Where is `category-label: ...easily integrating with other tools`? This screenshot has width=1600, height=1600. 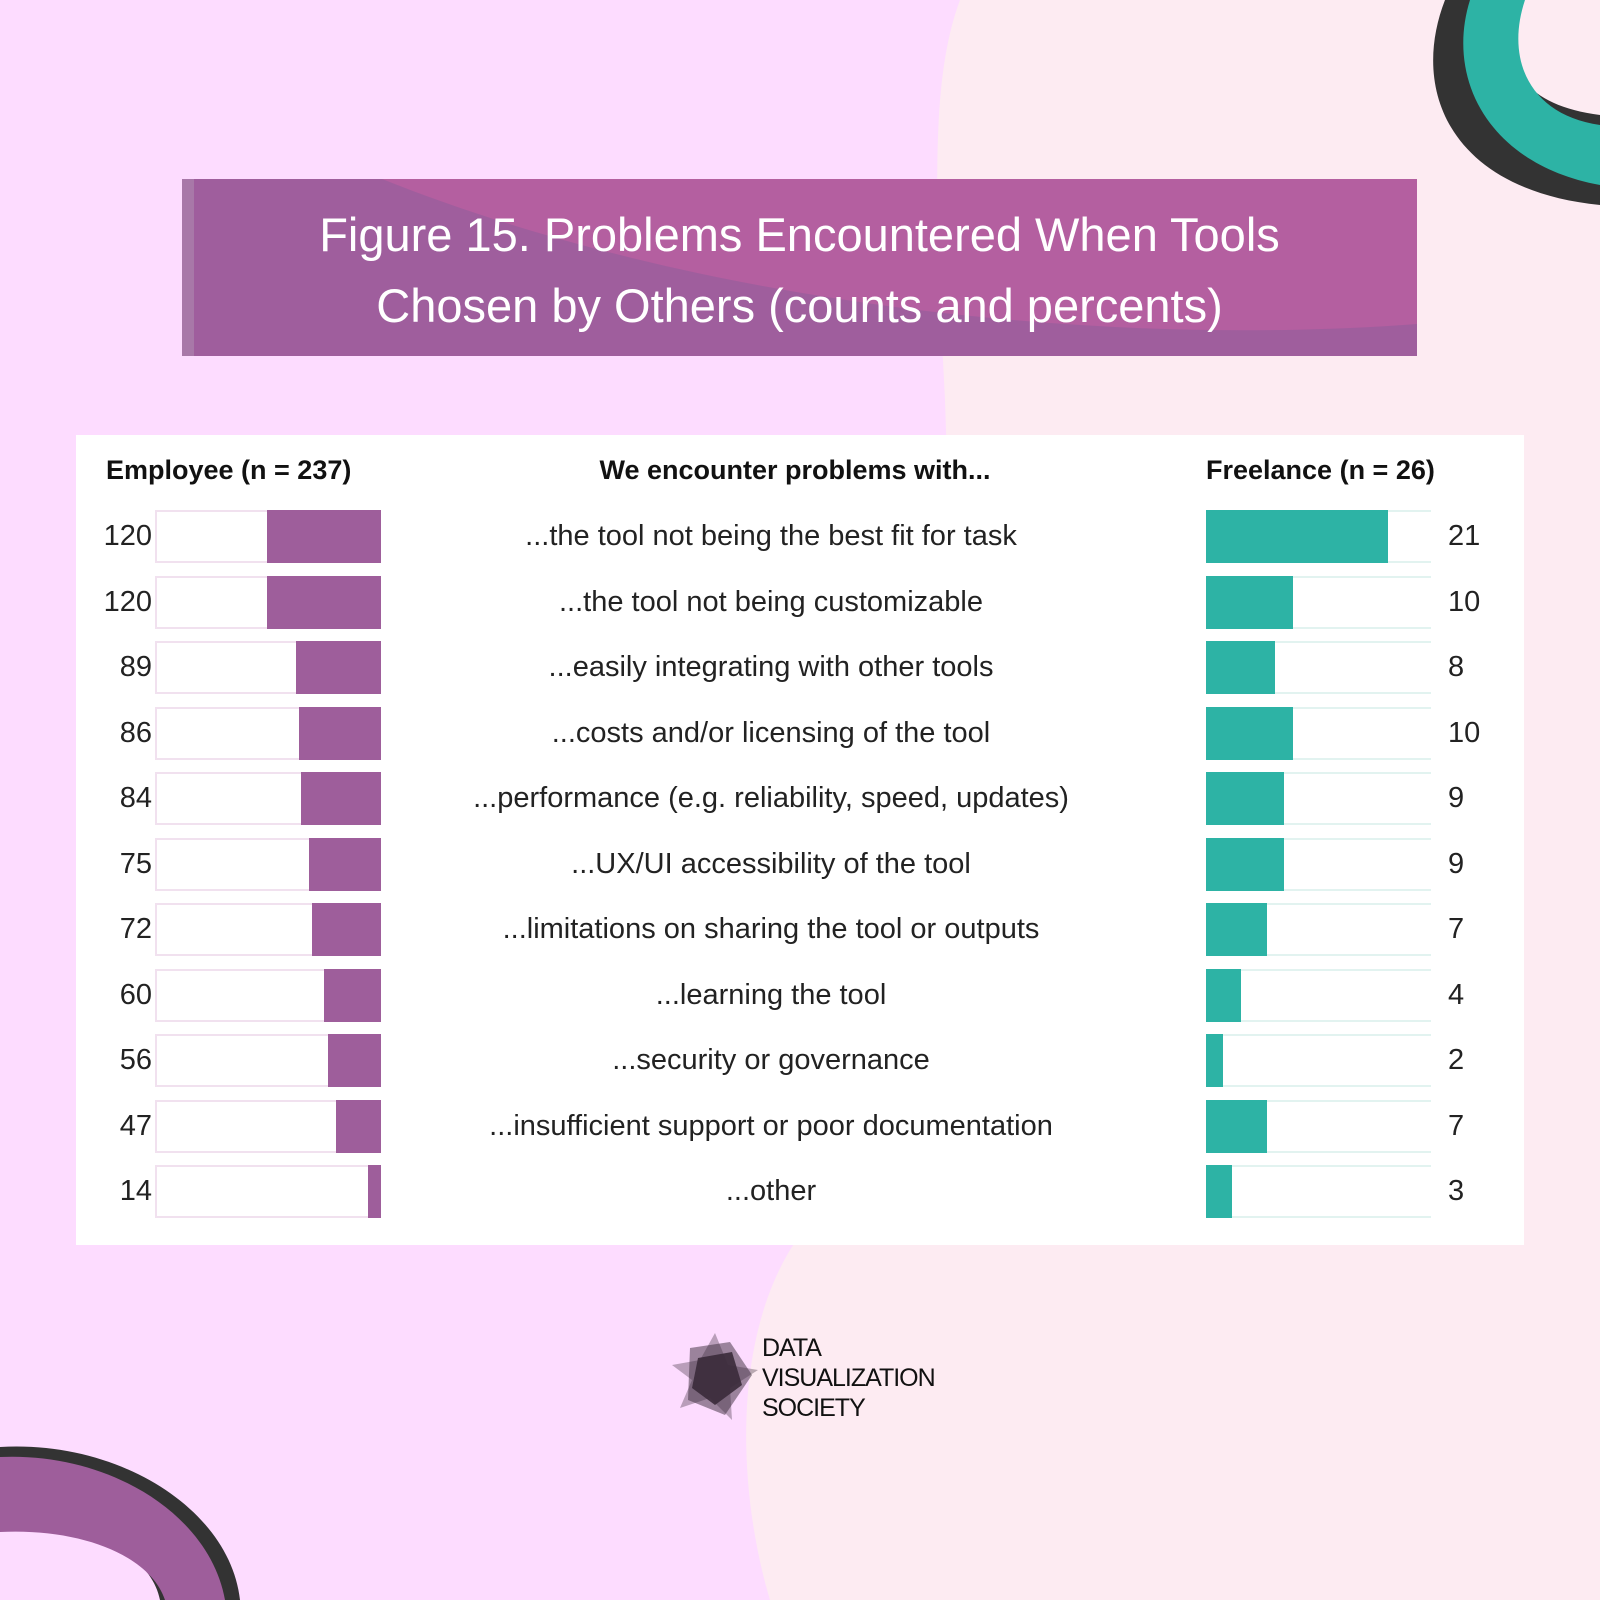 category-label: ...easily integrating with other tools is located at coordinates (771, 667).